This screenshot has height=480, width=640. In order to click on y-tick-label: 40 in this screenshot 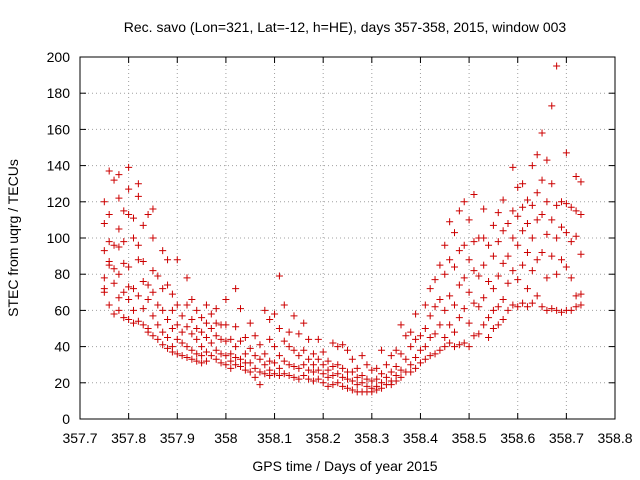, I will do `click(62, 347)`.